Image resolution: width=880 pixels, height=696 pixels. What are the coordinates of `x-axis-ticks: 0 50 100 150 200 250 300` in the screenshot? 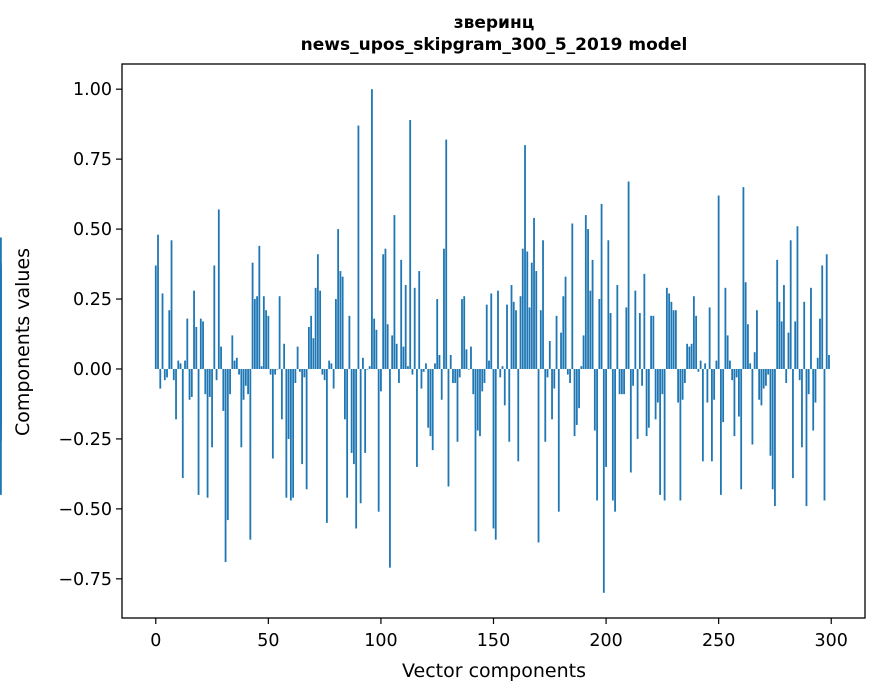 It's located at (499, 634).